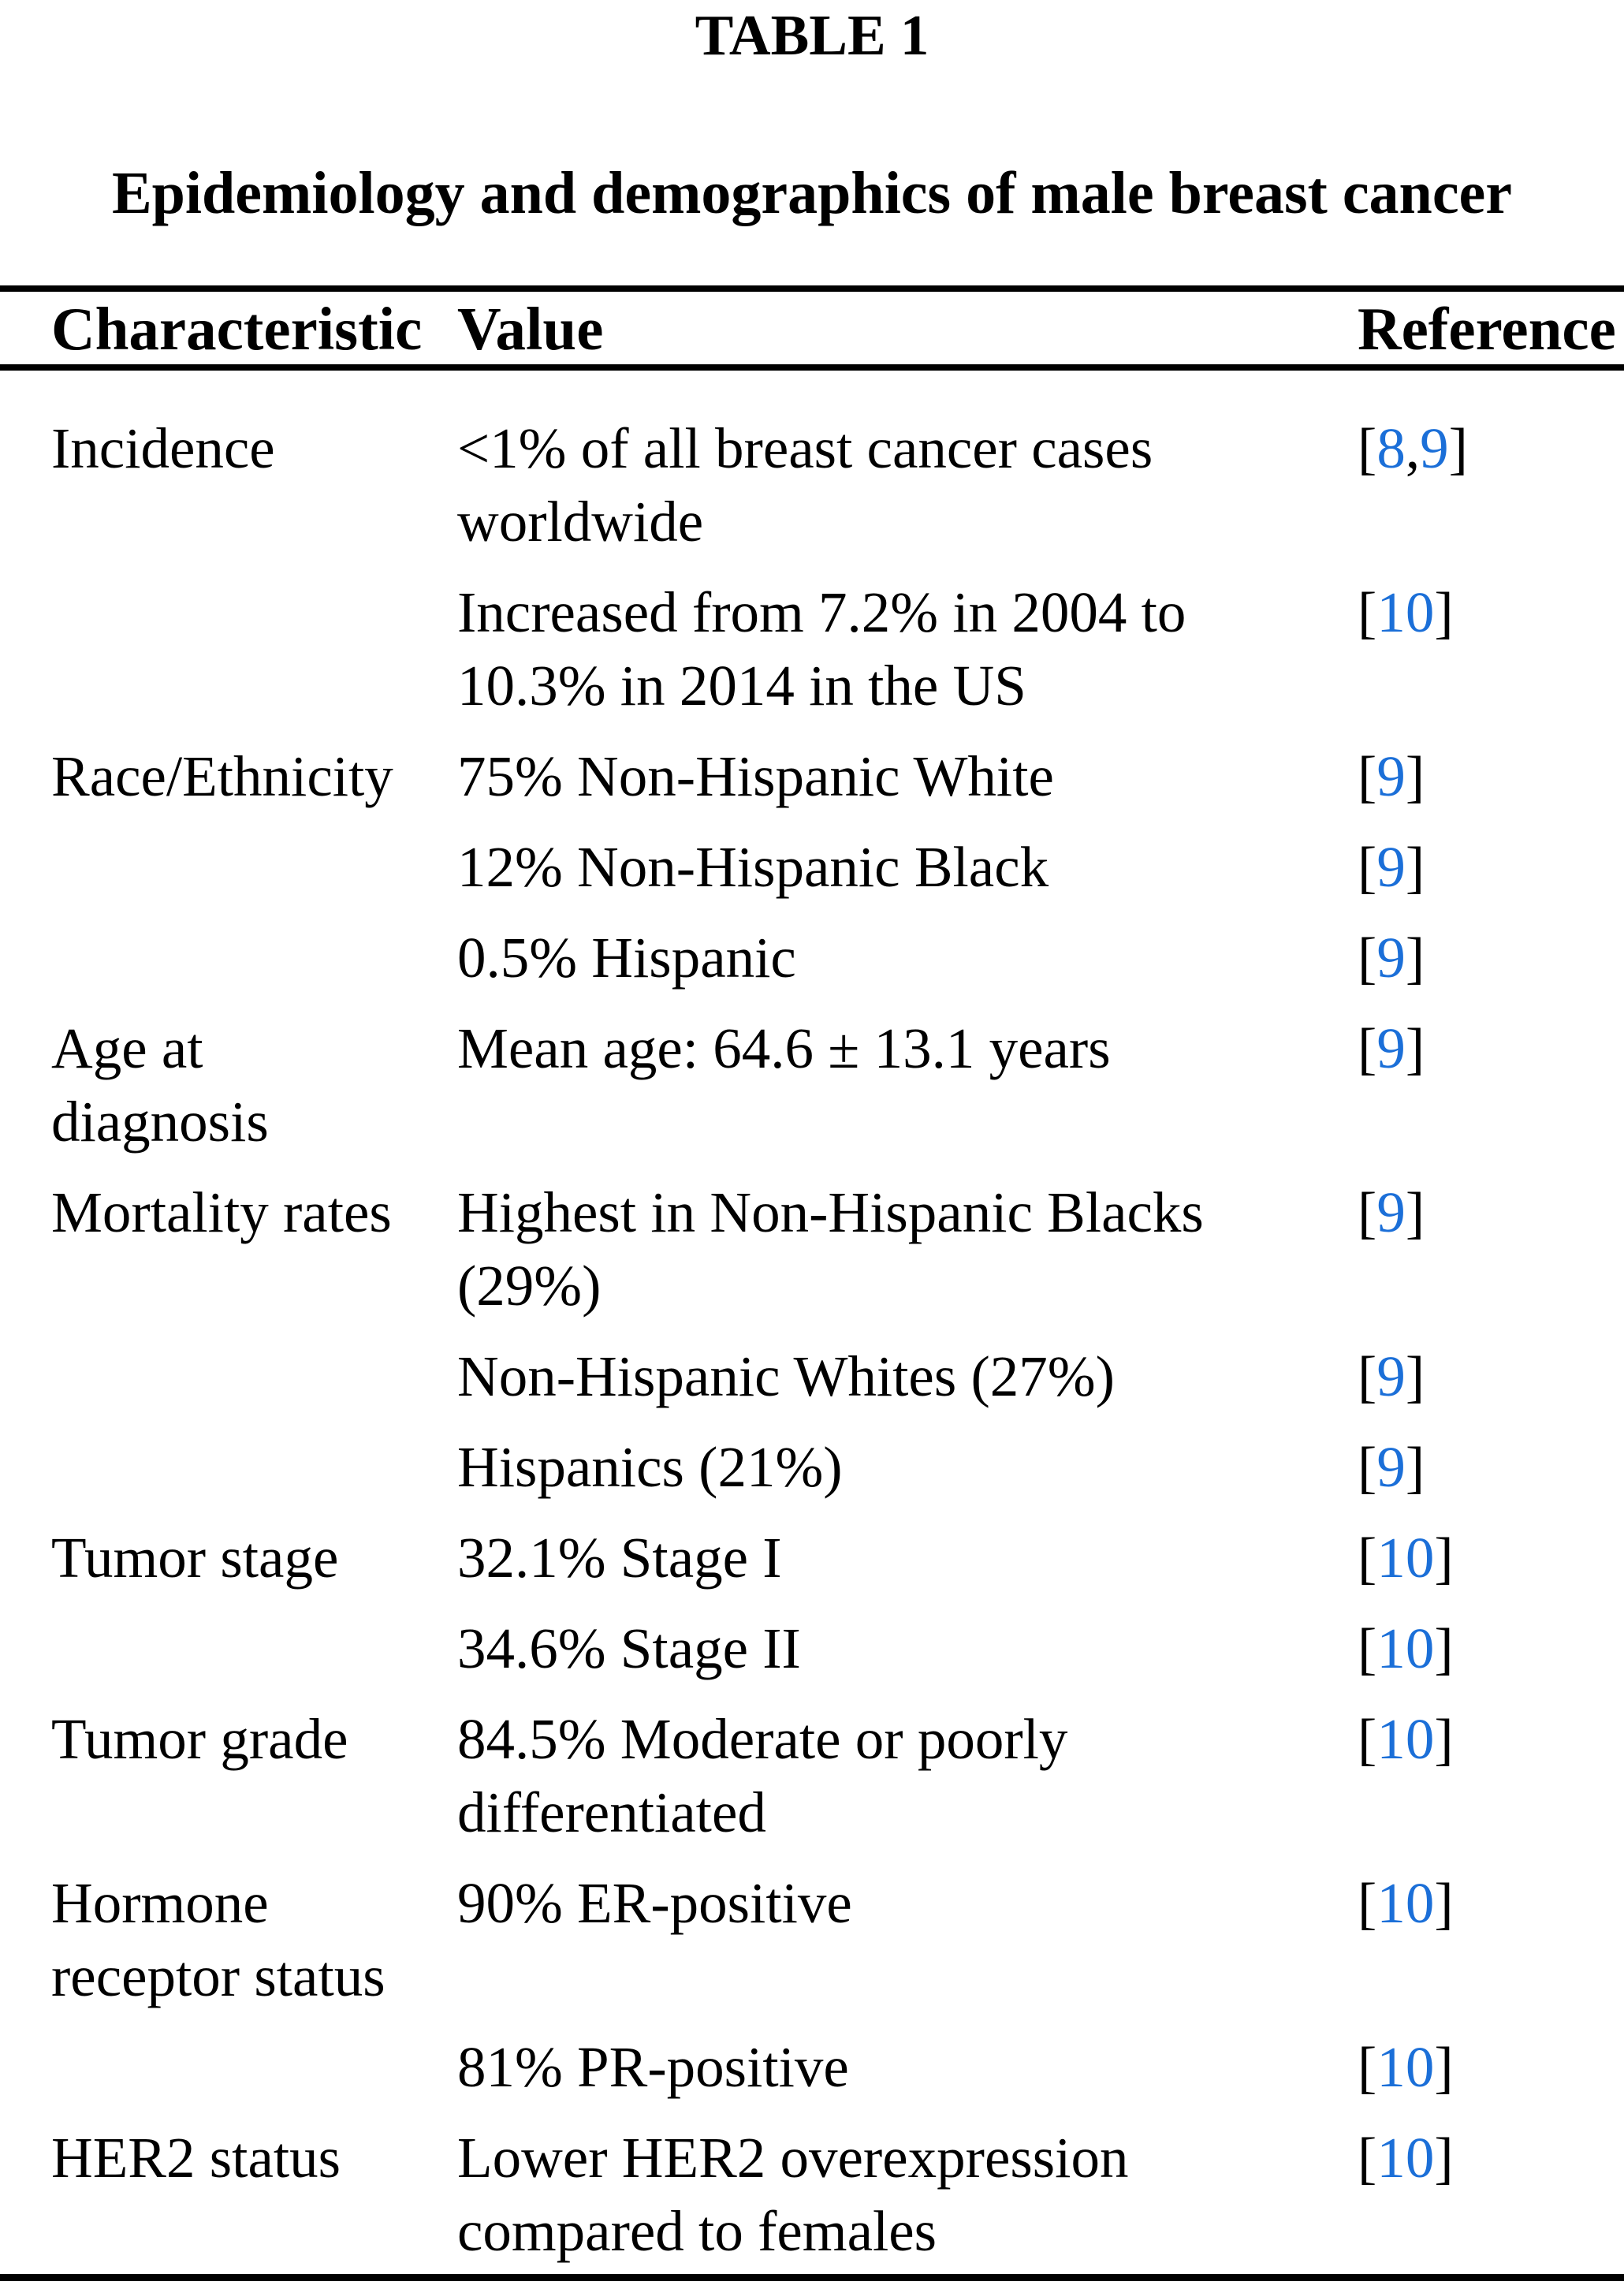 This screenshot has height=2289, width=1624. Describe the element at coordinates (654, 1903) in the screenshot. I see `value-cell: 90% ER-positive` at that location.